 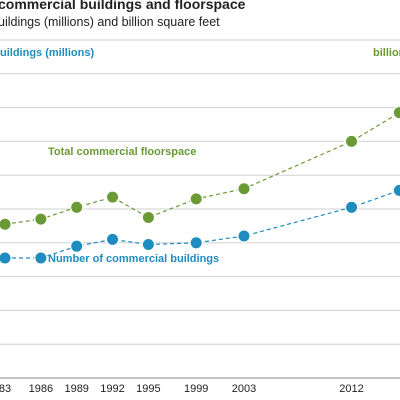 I want to click on x-tick-label: 1989, so click(x=76, y=389).